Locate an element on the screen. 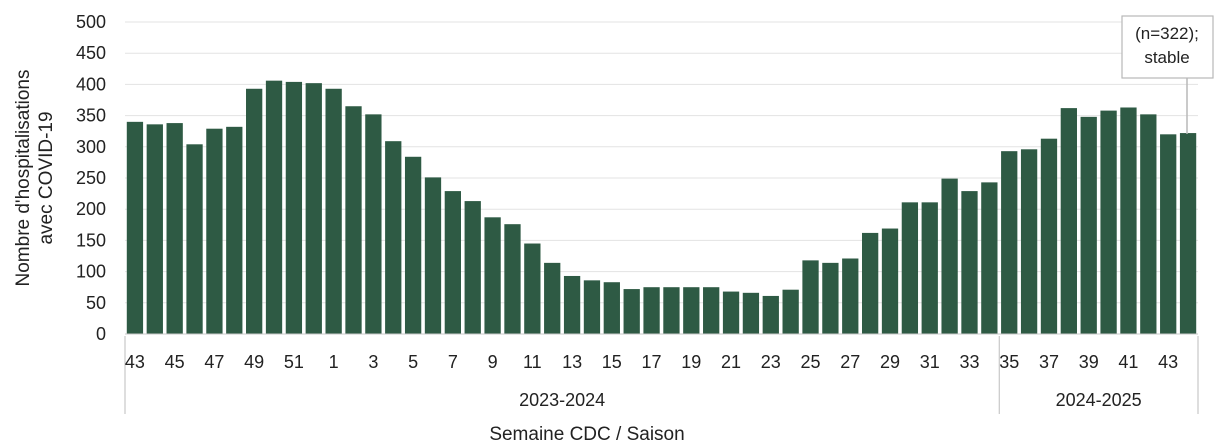  annotation-callout: (n=322); stable is located at coordinates (1167, 74).